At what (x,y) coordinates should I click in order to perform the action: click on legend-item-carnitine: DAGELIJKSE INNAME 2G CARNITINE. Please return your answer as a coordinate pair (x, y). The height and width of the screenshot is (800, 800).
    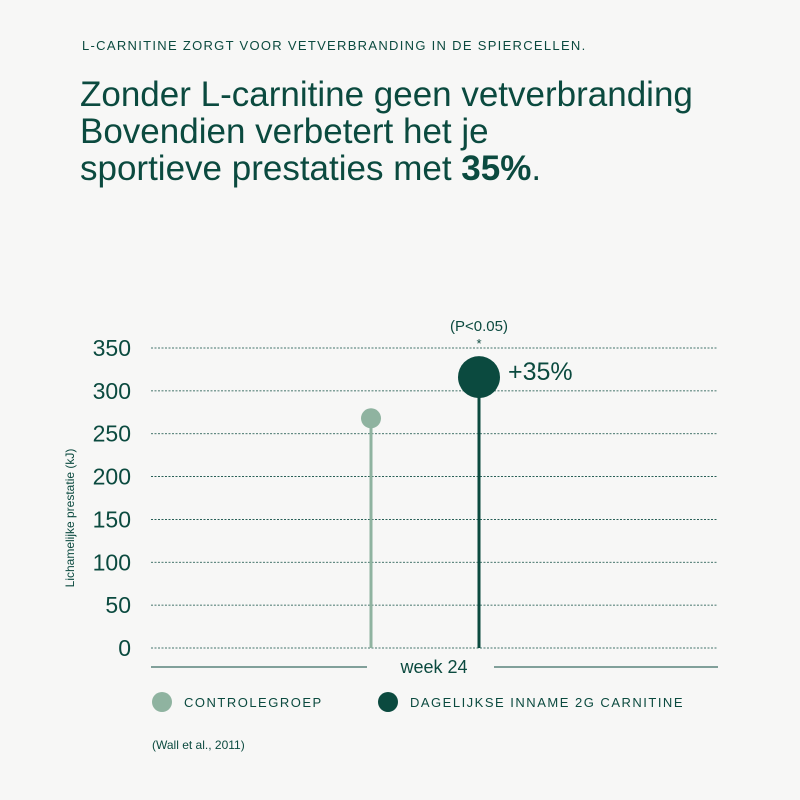
    Looking at the image, I should click on (531, 702).